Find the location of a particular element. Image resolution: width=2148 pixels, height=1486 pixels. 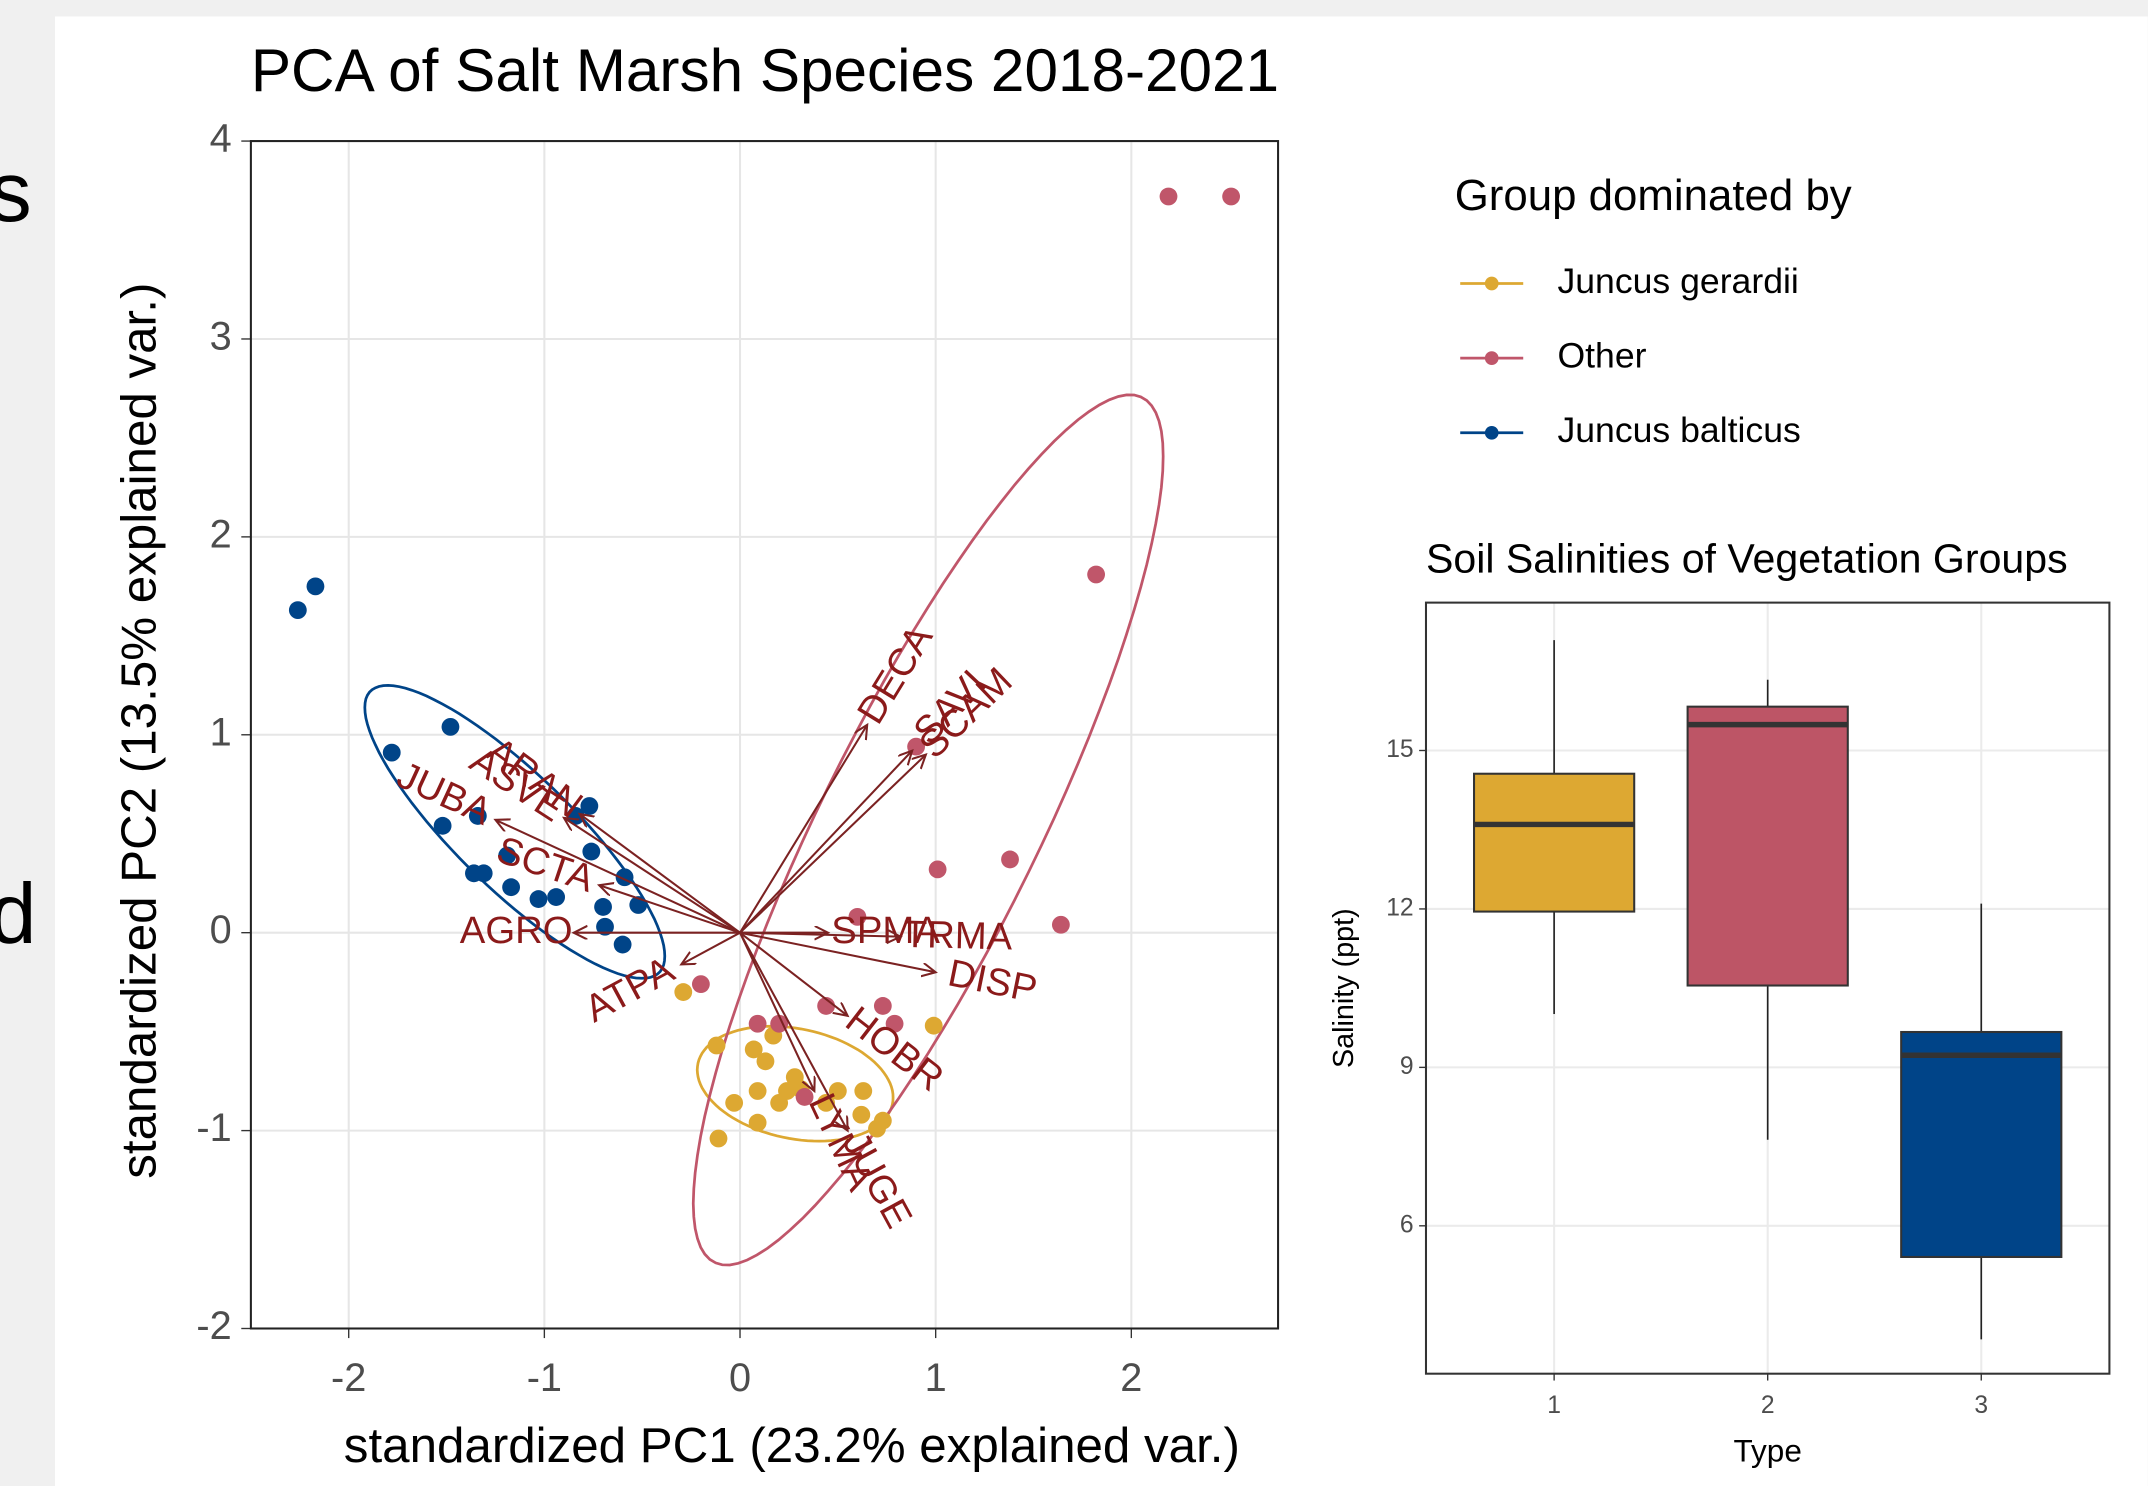

y-tick-label: 3 is located at coordinates (221, 336).